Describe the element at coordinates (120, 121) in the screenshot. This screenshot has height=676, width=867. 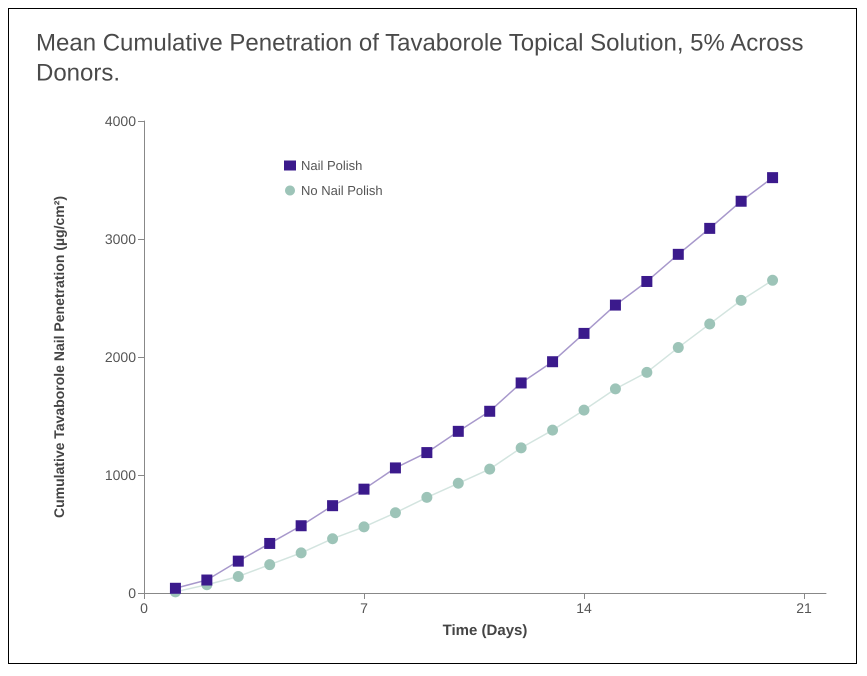
I see `y-tick-label: 4000` at that location.